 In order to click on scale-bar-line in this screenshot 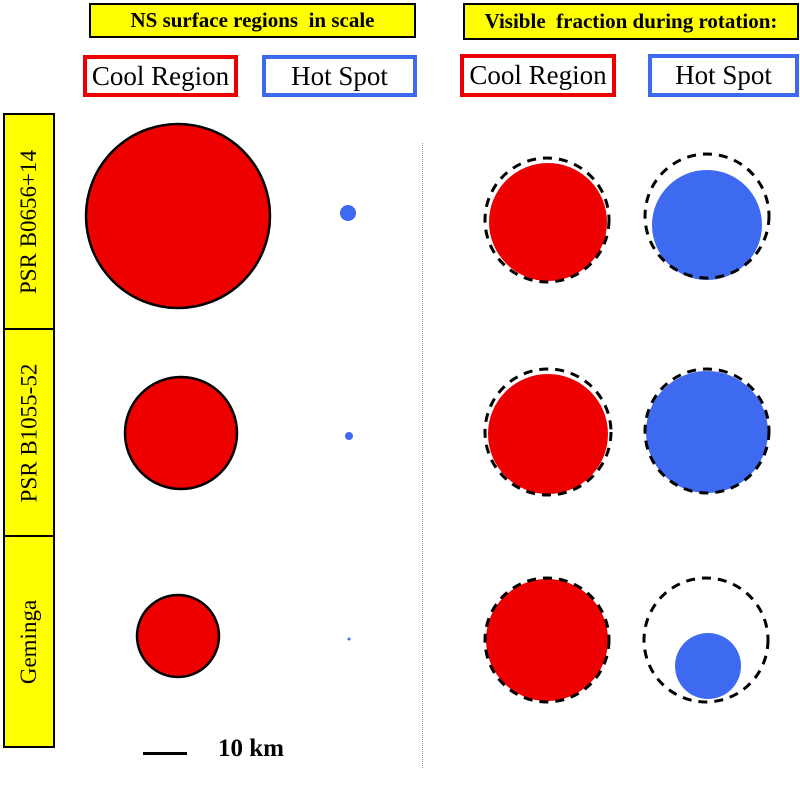, I will do `click(165, 753)`.